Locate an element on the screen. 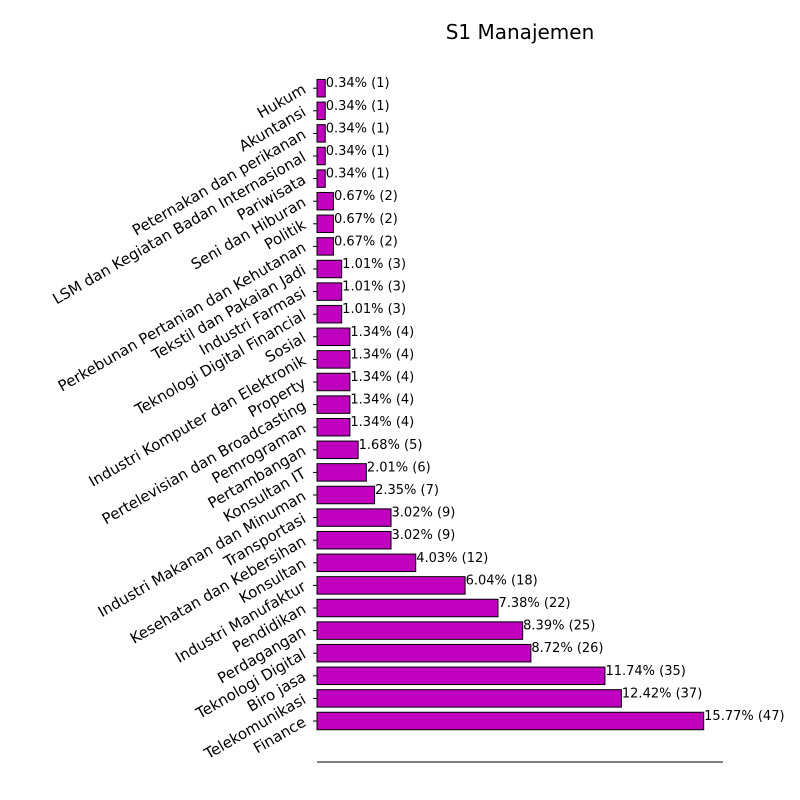 The height and width of the screenshot is (800, 800). data-label: 8.72% (26) is located at coordinates (567, 648).